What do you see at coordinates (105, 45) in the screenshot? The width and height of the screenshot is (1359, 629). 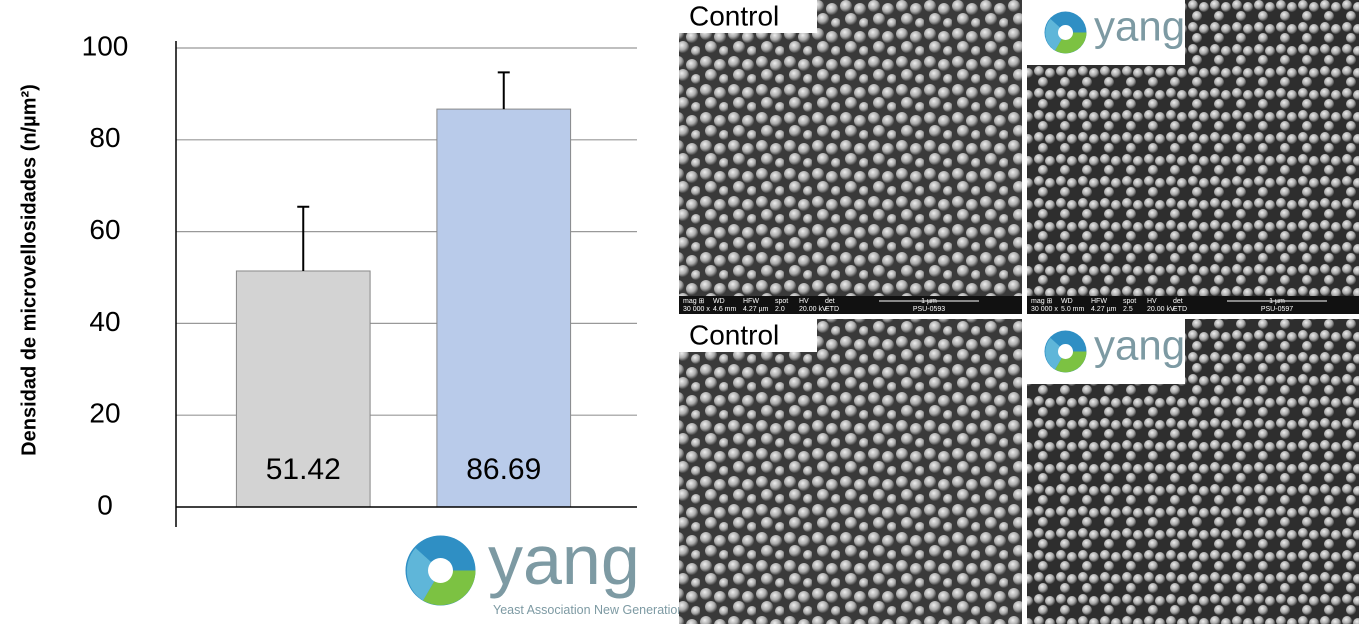 I see `y-tick-label: 100` at bounding box center [105, 45].